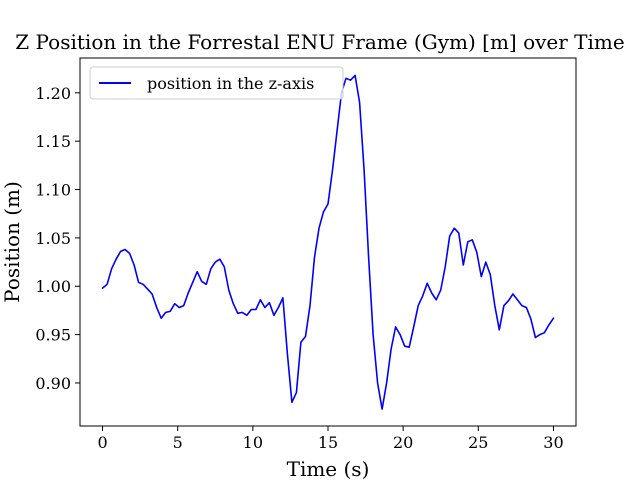 This screenshot has width=640, height=480. Describe the element at coordinates (53, 190) in the screenshot. I see `y-tick-label: 1.10` at that location.